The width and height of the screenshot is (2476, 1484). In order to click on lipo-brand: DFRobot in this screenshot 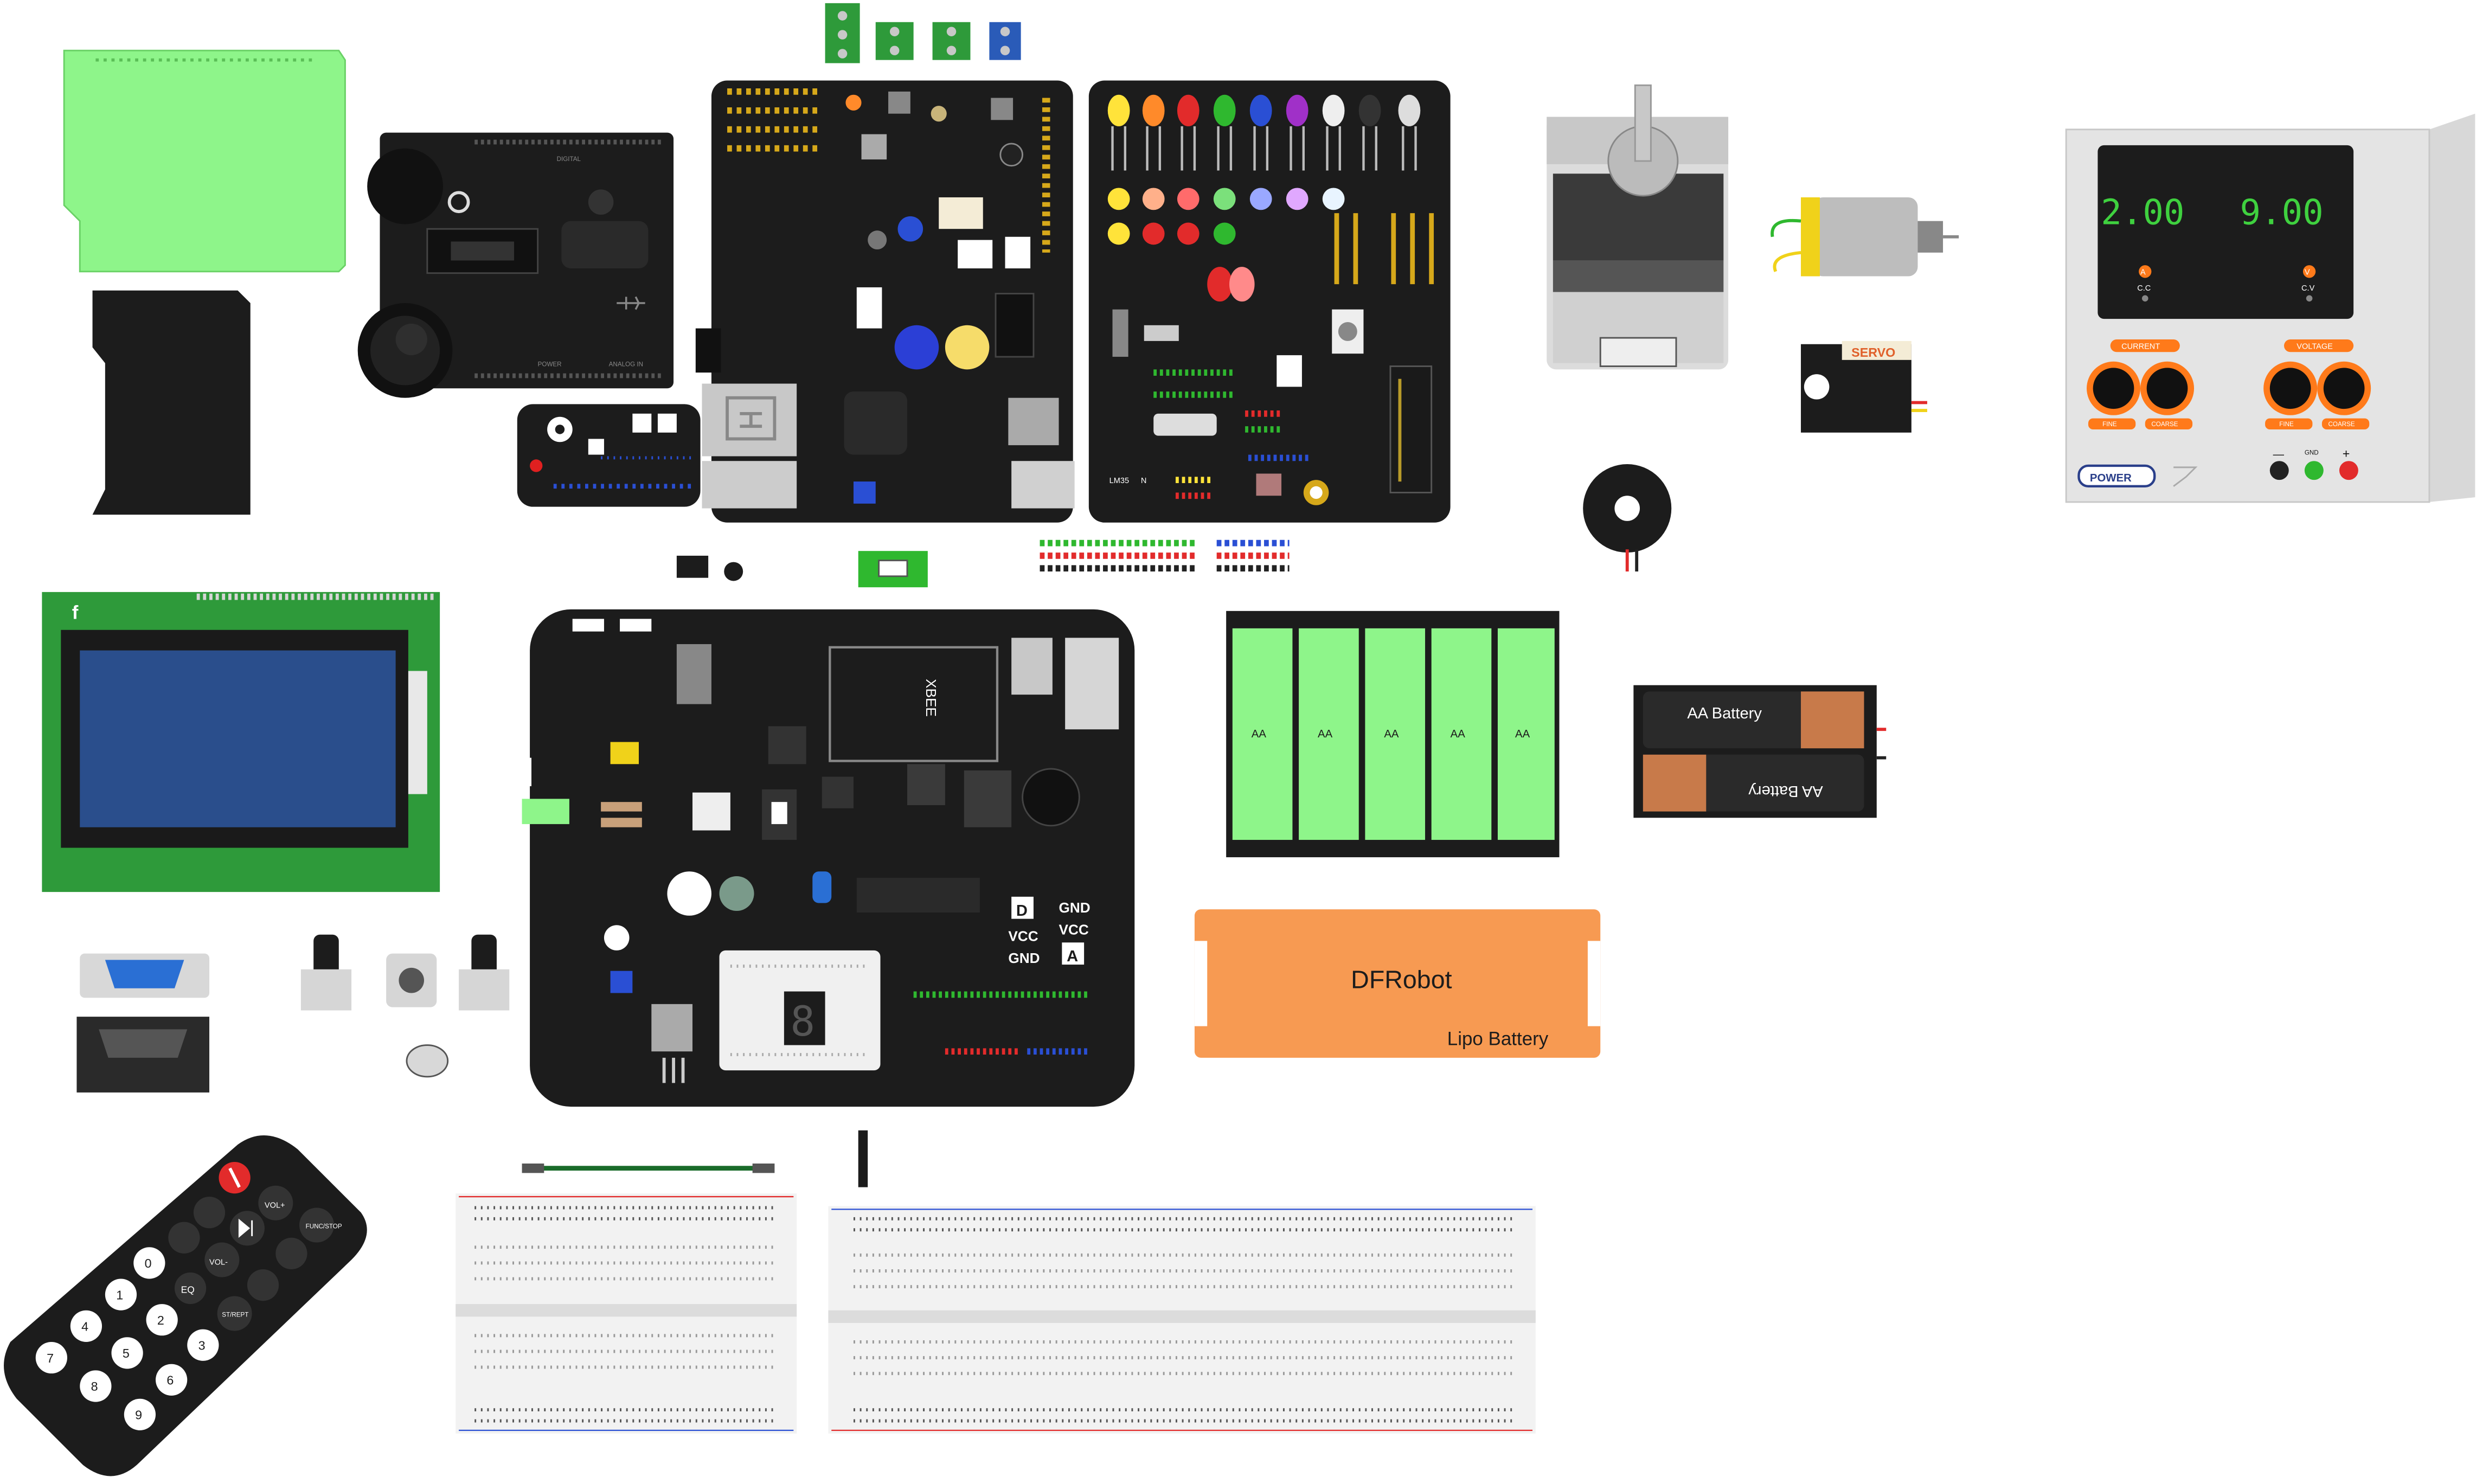, I will do `click(1401, 980)`.